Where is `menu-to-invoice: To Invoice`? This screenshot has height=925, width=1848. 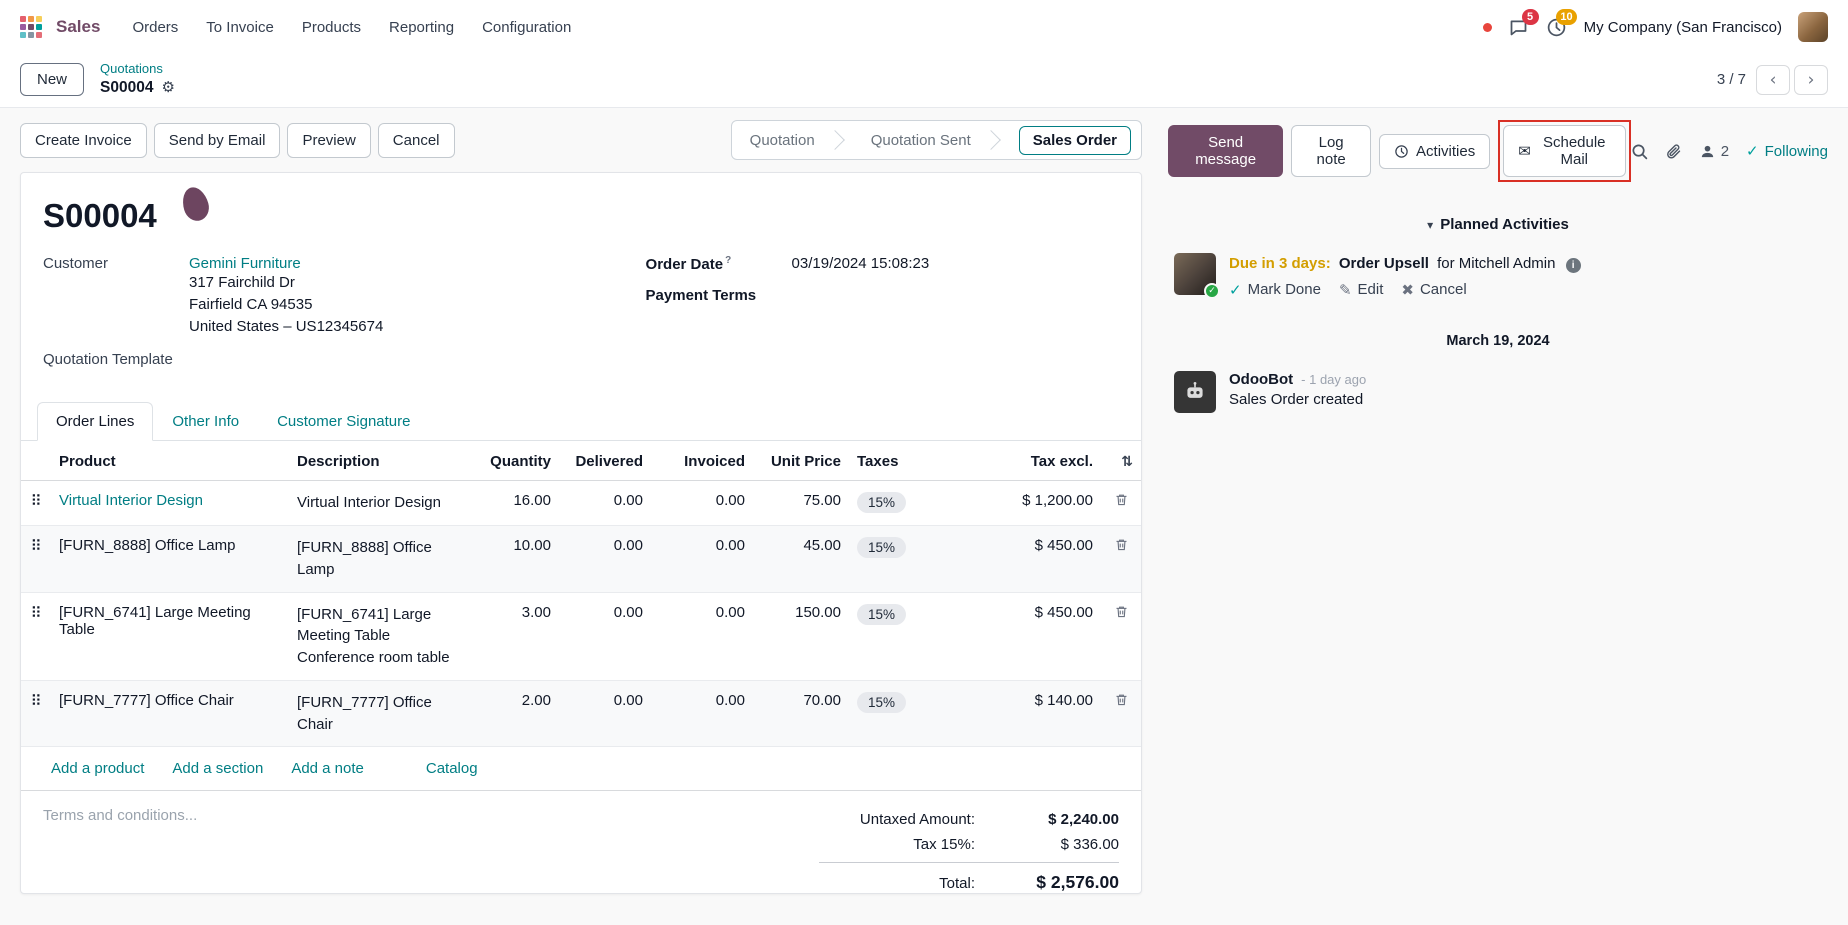 menu-to-invoice: To Invoice is located at coordinates (240, 27).